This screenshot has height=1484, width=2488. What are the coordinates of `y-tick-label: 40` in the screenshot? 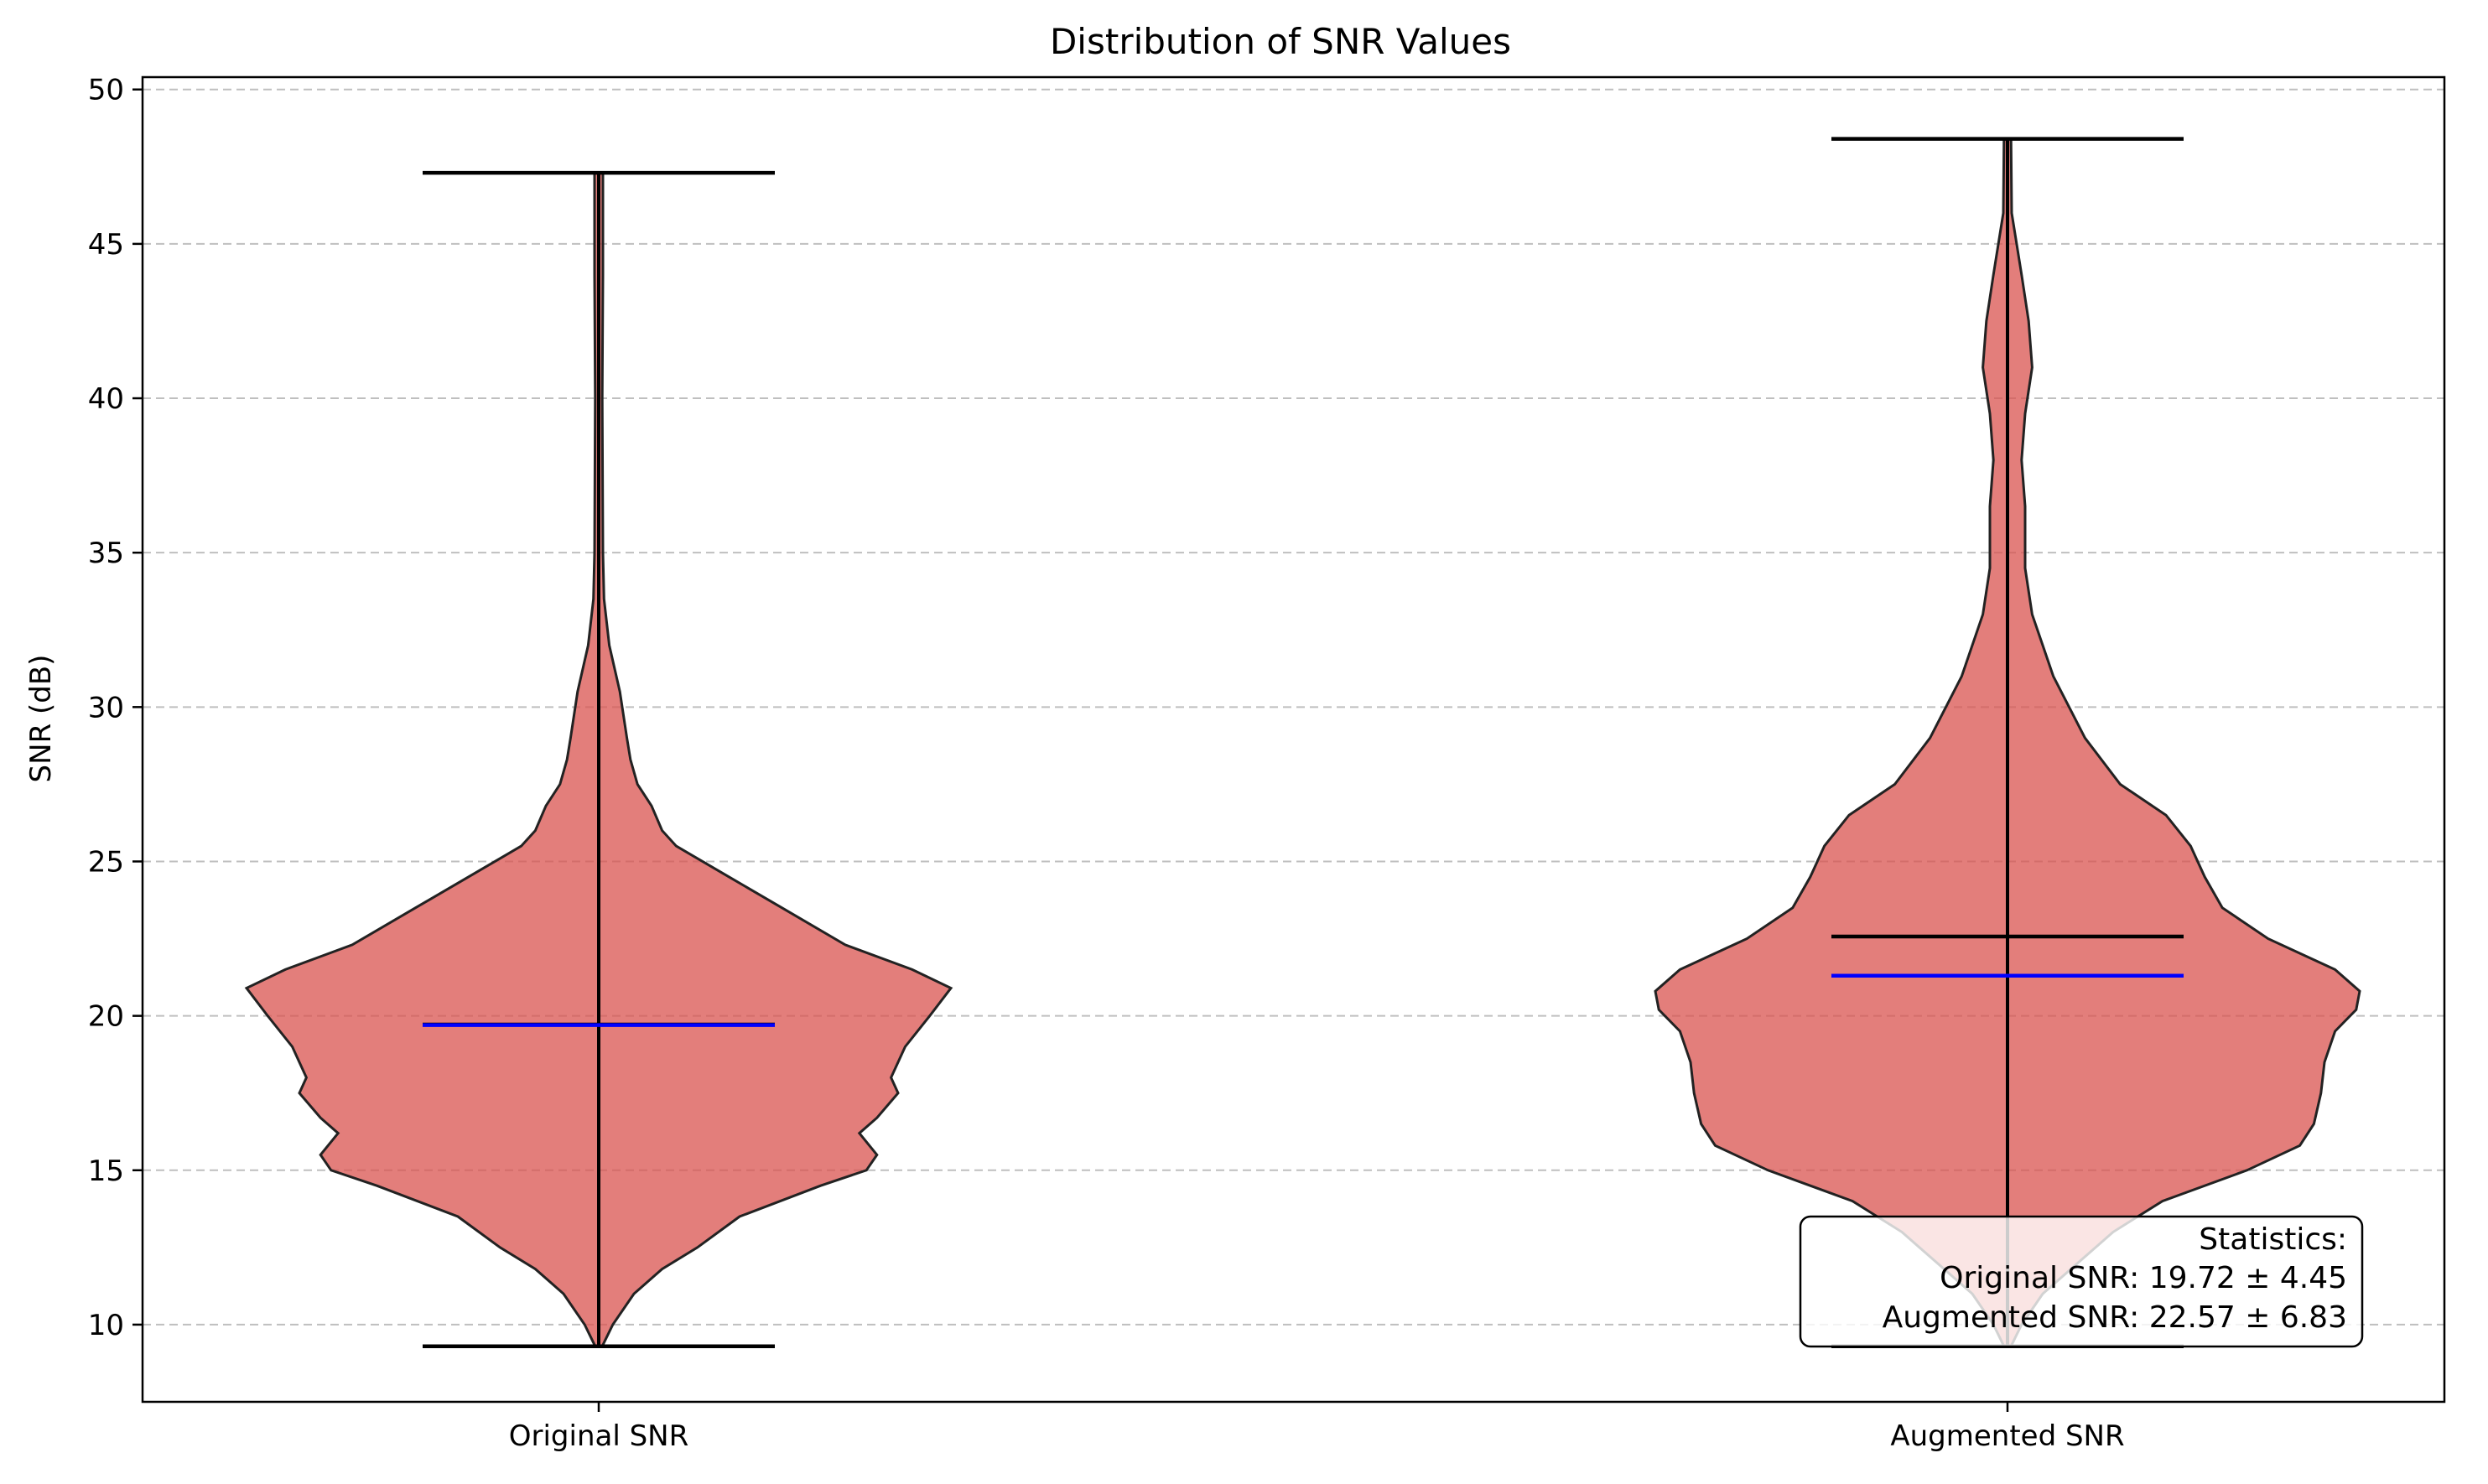 It's located at (106, 399).